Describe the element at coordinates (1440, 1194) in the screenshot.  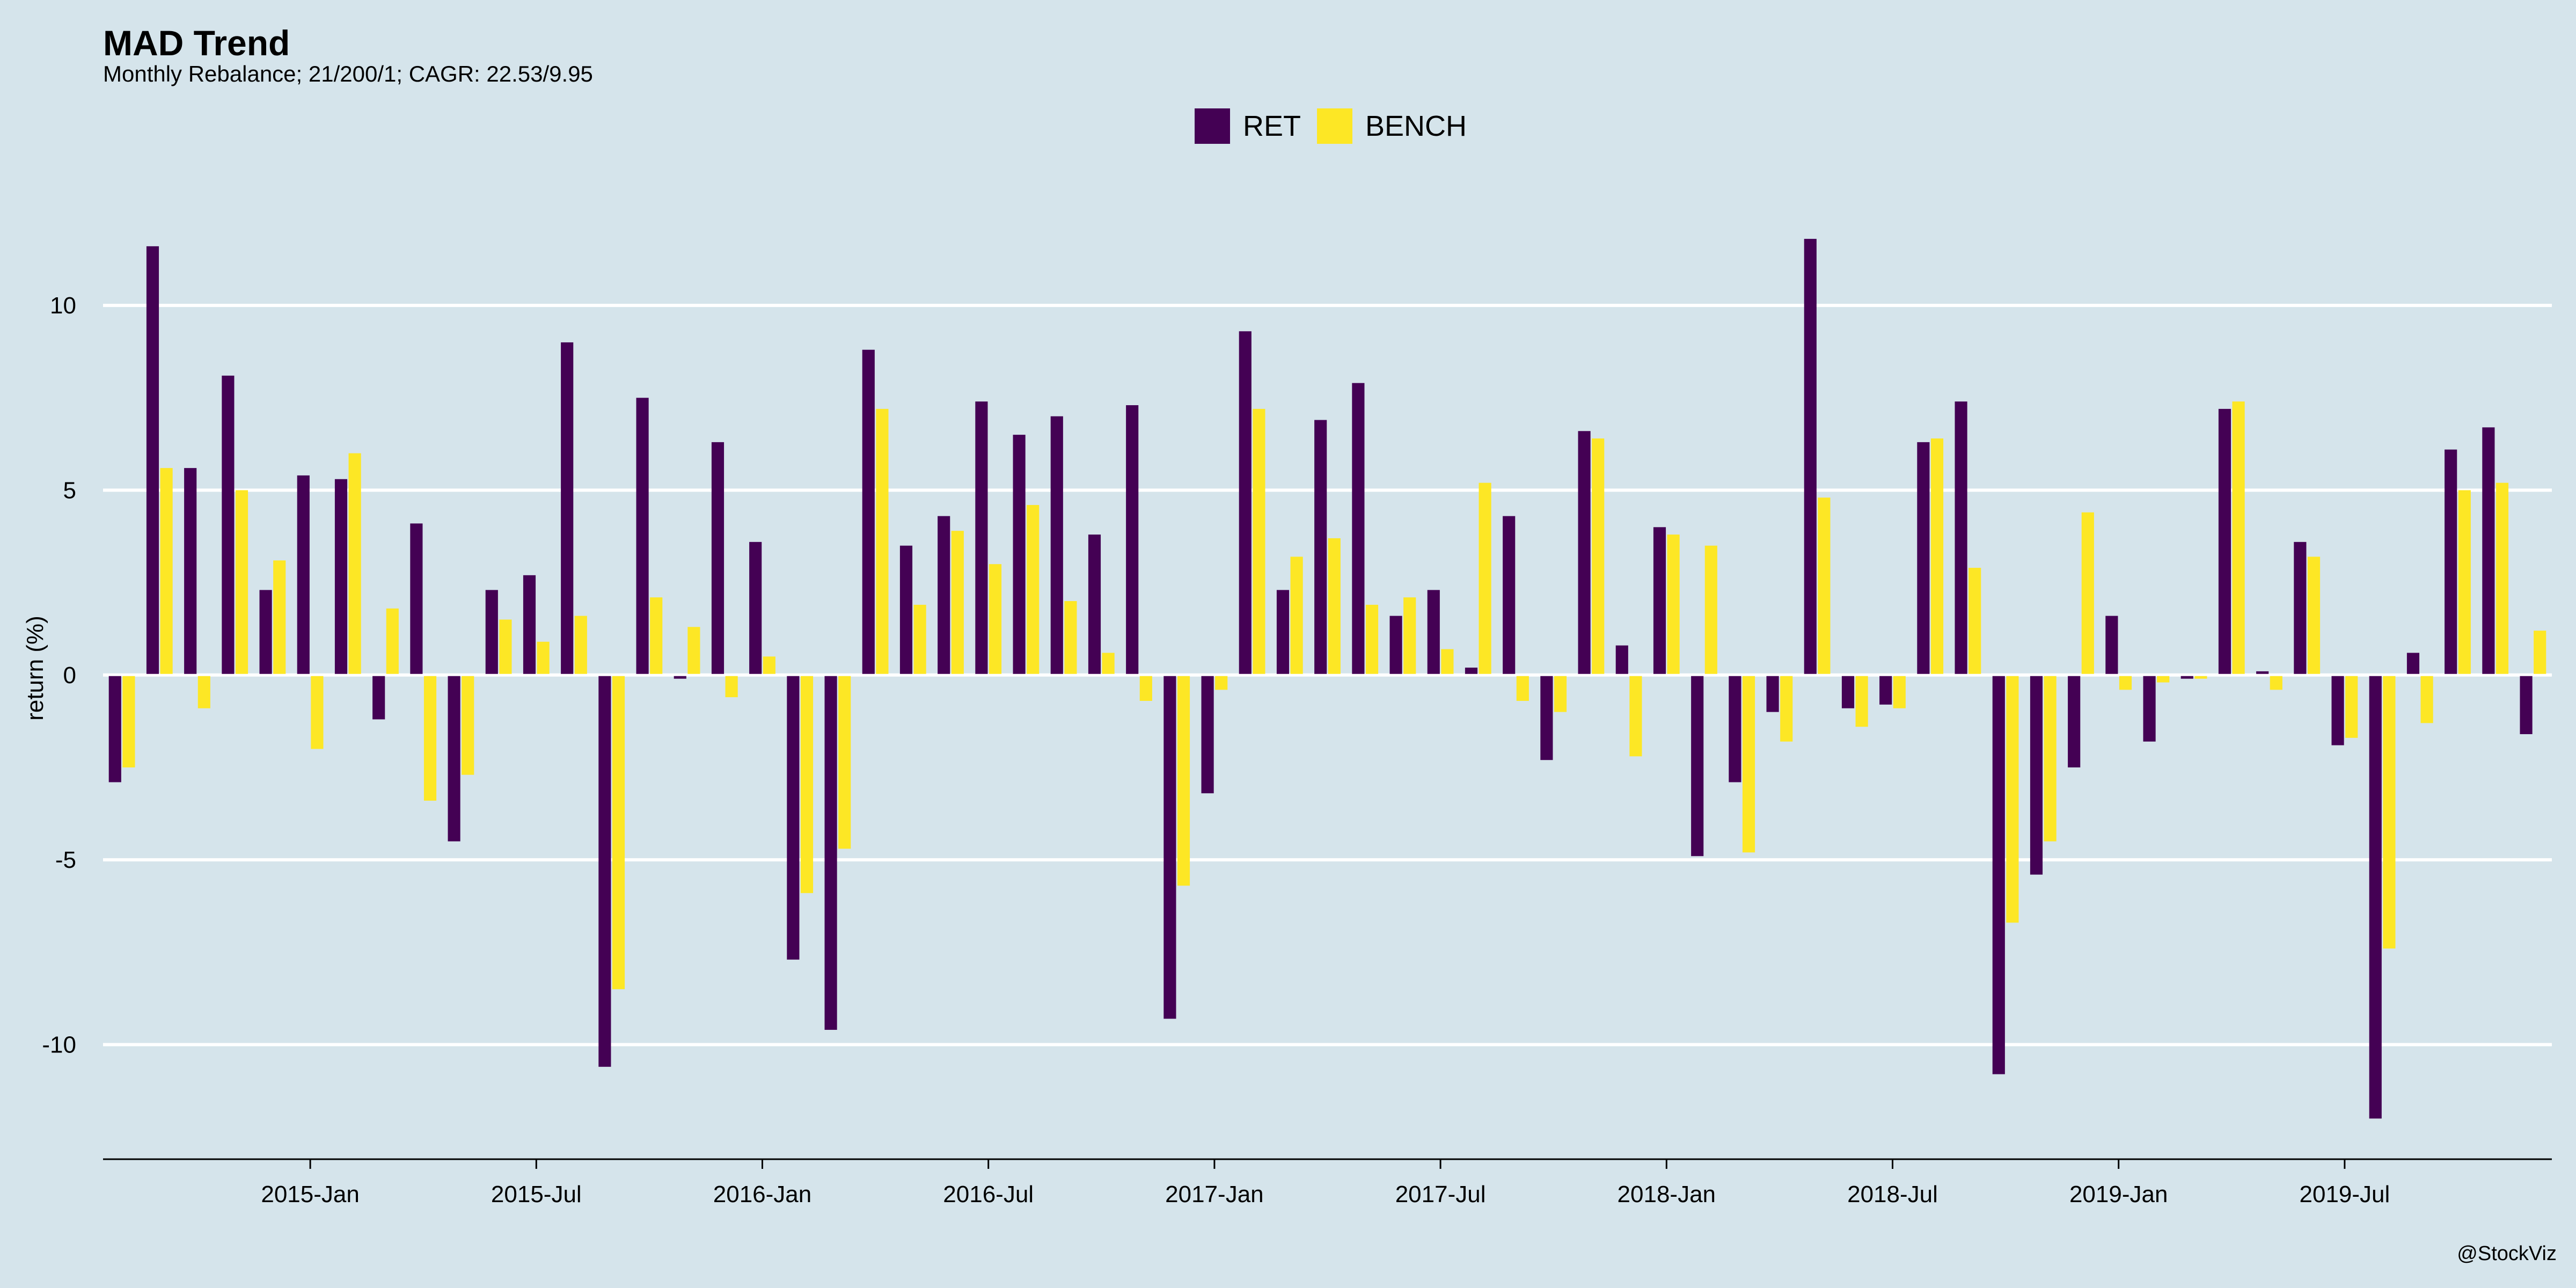
I see `x-tick-label: 2017-Jul` at that location.